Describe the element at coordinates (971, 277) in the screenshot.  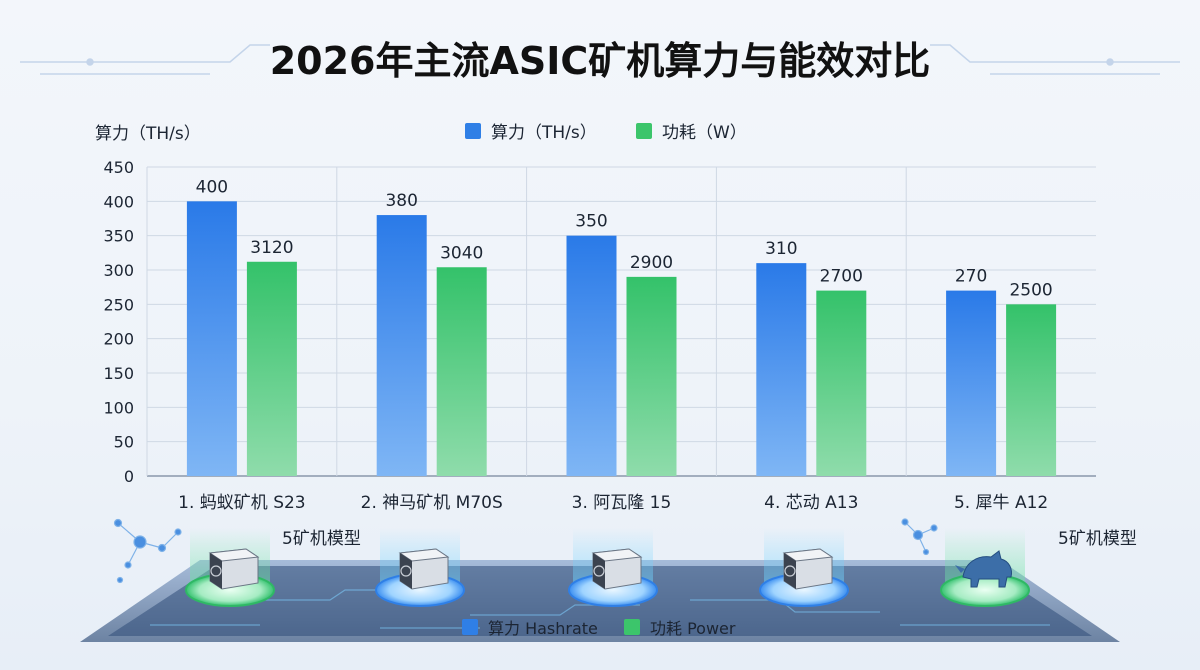
I see `data-label: 270` at that location.